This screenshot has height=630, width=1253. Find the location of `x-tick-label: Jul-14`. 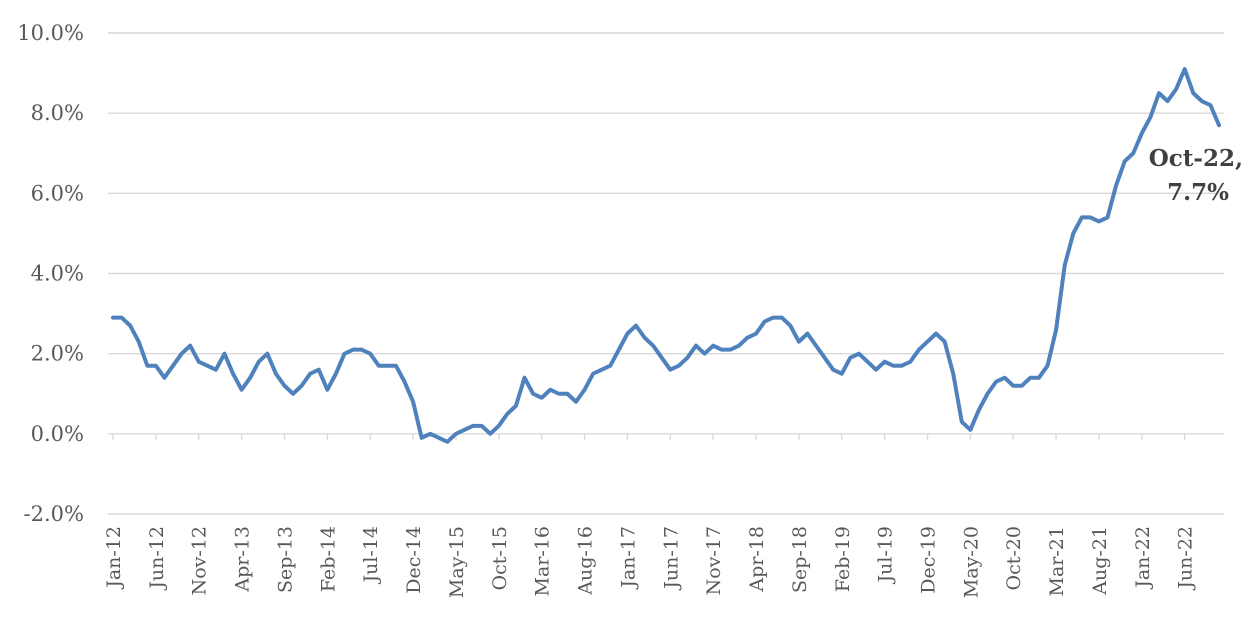

x-tick-label: Jul-14 is located at coordinates (371, 555).